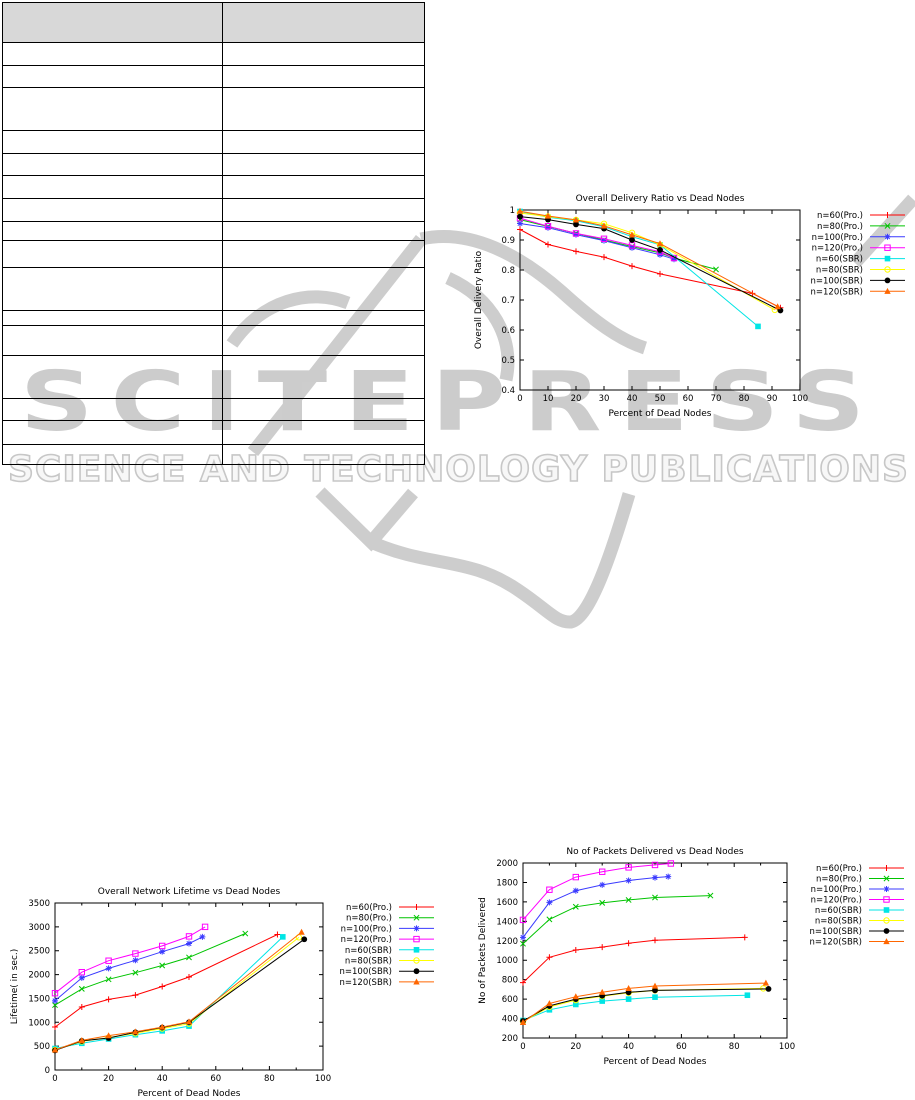  Describe the element at coordinates (510, 1039) in the screenshot. I see `svg-text: 200` at that location.